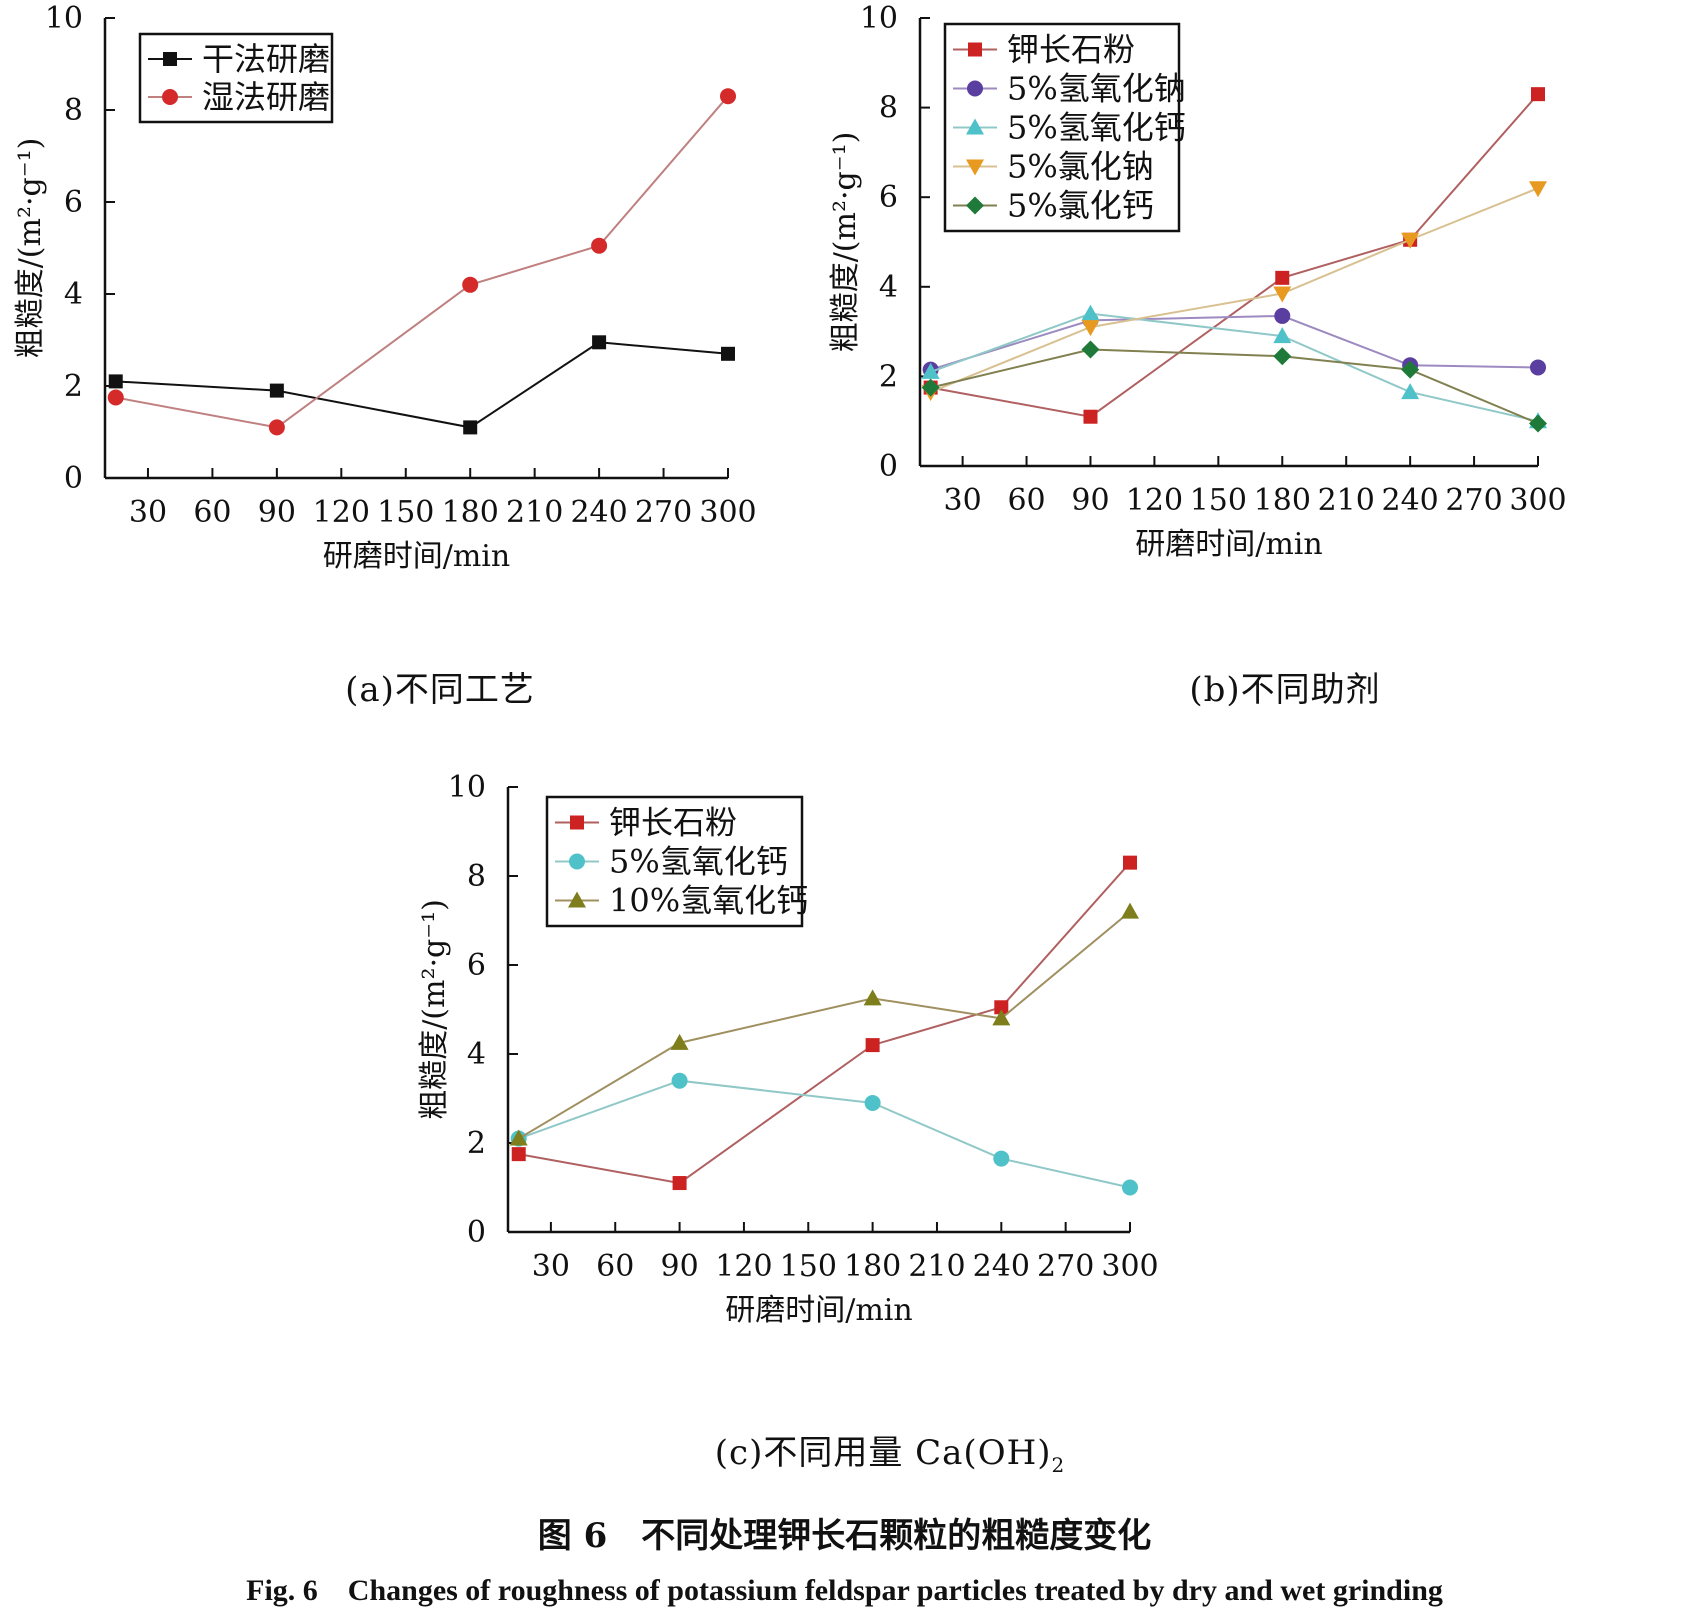  Describe the element at coordinates (844, 1536) in the screenshot. I see `figure-title-cn-text: 图 6 不同处理钾长石颗粒的粗糙度变化` at that location.